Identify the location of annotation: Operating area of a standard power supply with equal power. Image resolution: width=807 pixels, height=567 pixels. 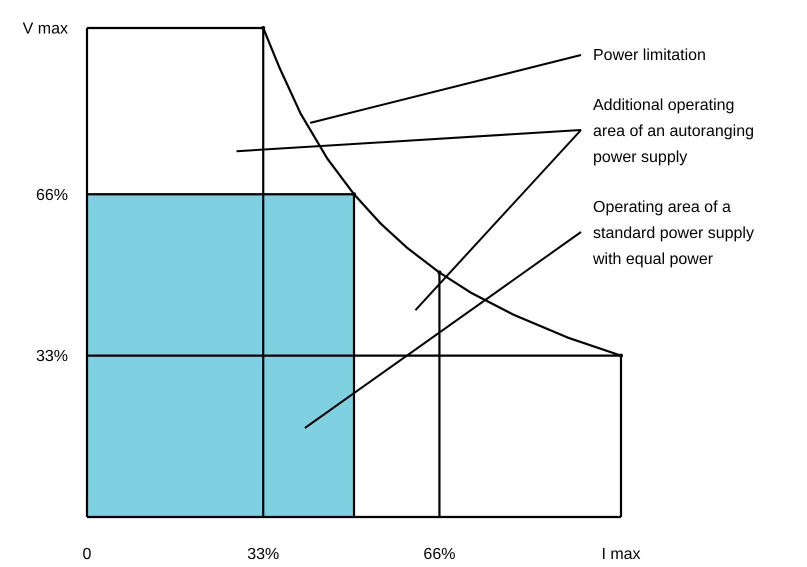
(673, 233).